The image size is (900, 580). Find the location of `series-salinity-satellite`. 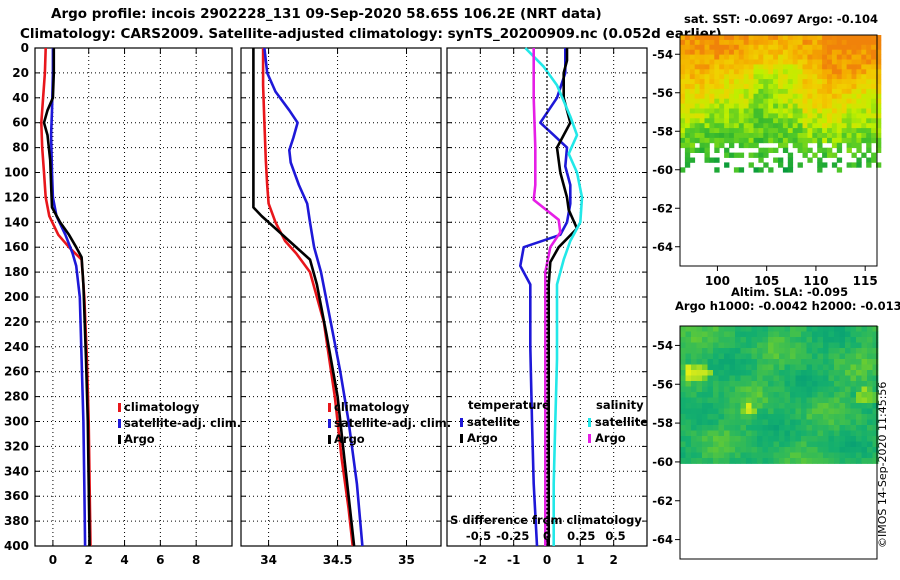

series-salinity-satellite is located at coordinates (554, 296).